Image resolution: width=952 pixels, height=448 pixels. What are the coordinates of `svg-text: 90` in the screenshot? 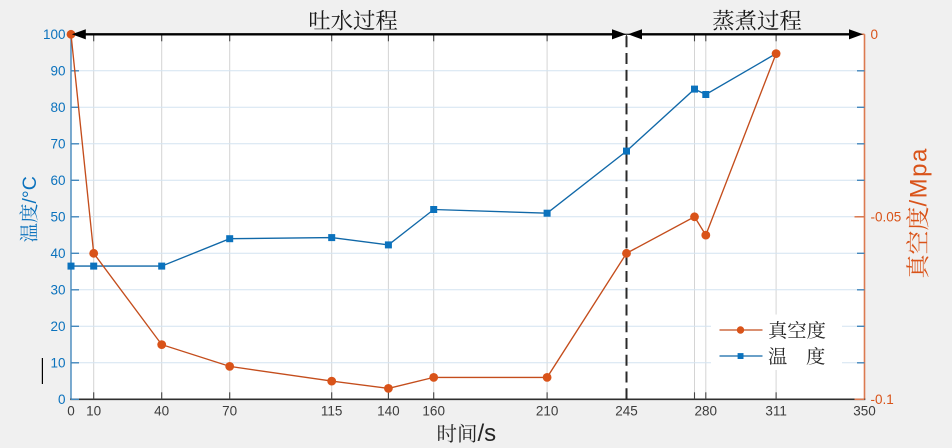 It's located at (57, 71).